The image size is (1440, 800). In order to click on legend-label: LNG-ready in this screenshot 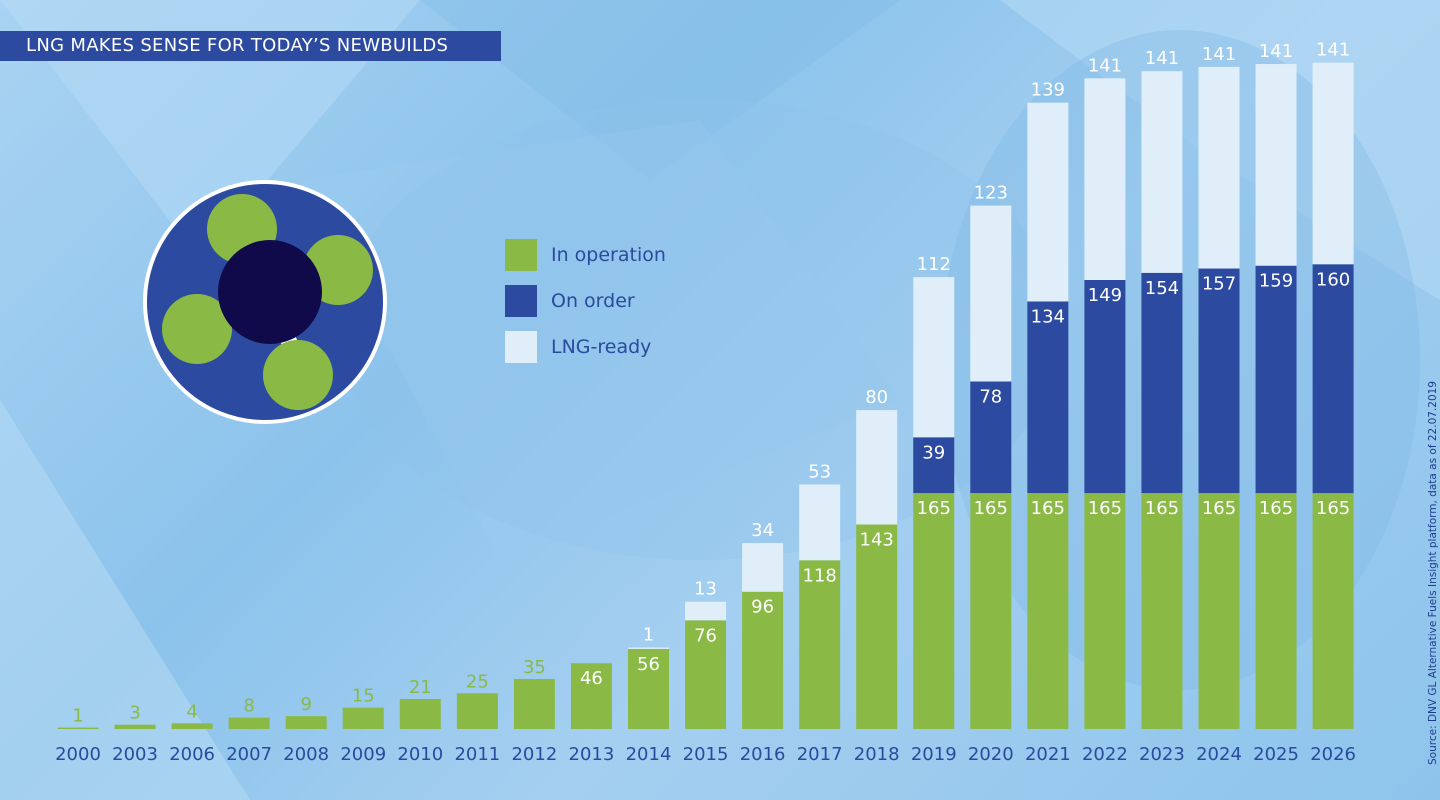, I will do `click(601, 347)`.